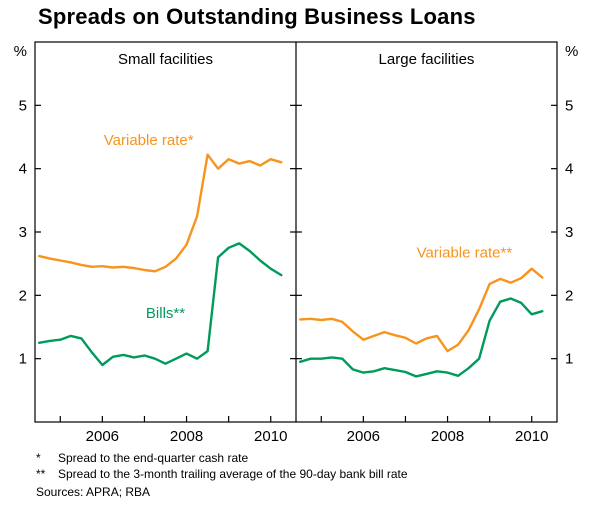  Describe the element at coordinates (23, 295) in the screenshot. I see `y-axis-label-left: 2` at that location.